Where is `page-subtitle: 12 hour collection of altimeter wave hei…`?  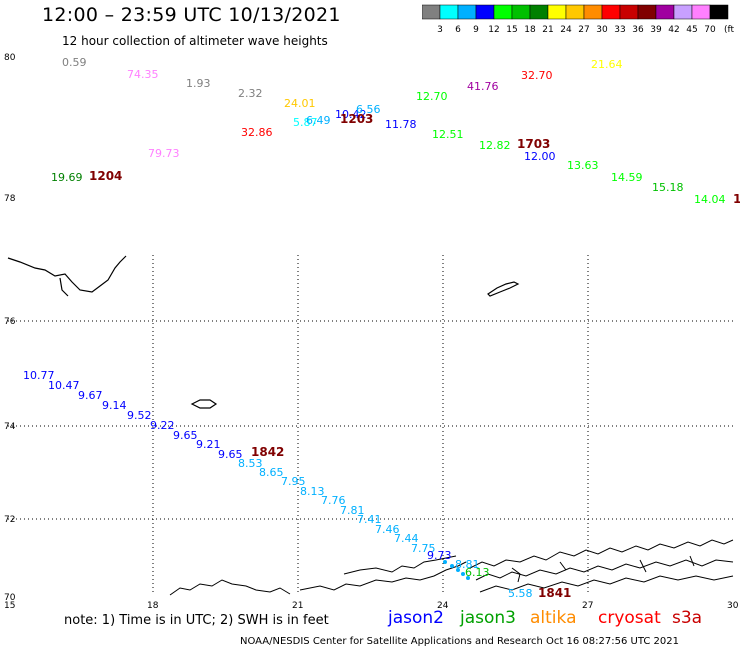 page-subtitle: 12 hour collection of altimeter wave hei… is located at coordinates (195, 41).